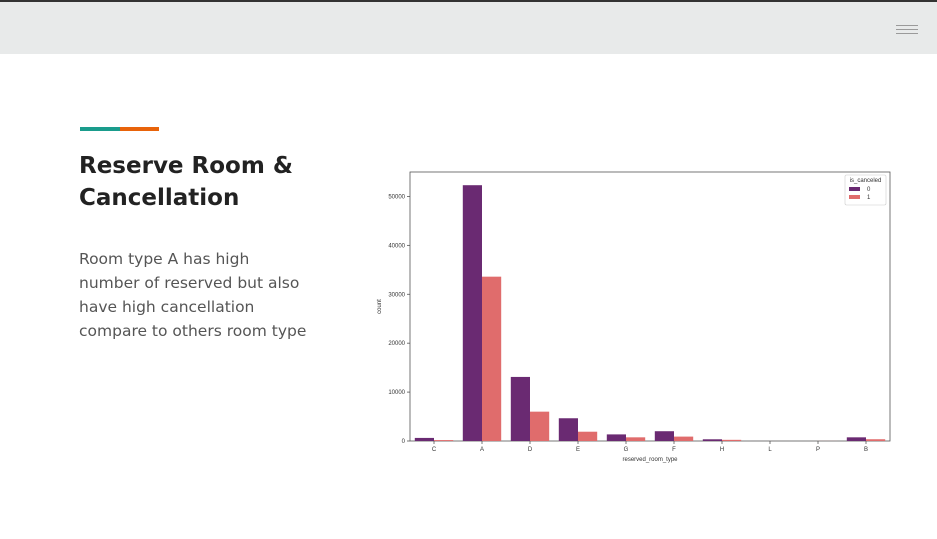 The height and width of the screenshot is (539, 937). What do you see at coordinates (186, 166) in the screenshot?
I see `slide-title-line1: Reserve Room &` at bounding box center [186, 166].